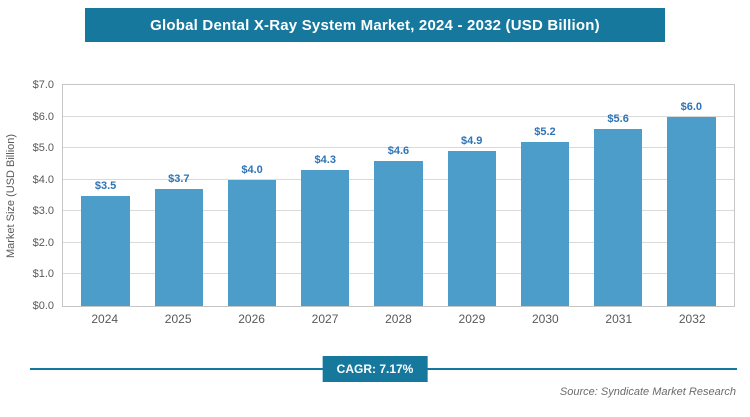 This screenshot has height=417, width=750. What do you see at coordinates (105, 319) in the screenshot?
I see `x-tick-label: 2024` at bounding box center [105, 319].